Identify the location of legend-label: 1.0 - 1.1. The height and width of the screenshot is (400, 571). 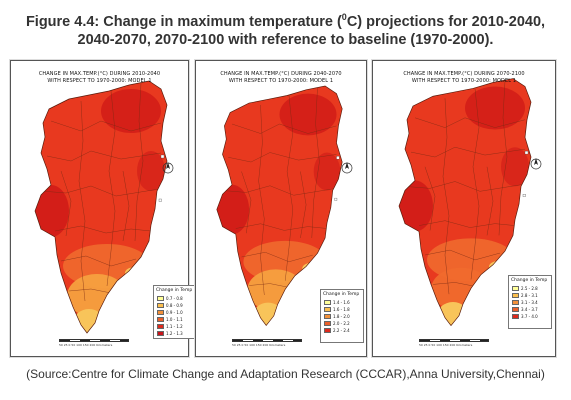
(174, 319).